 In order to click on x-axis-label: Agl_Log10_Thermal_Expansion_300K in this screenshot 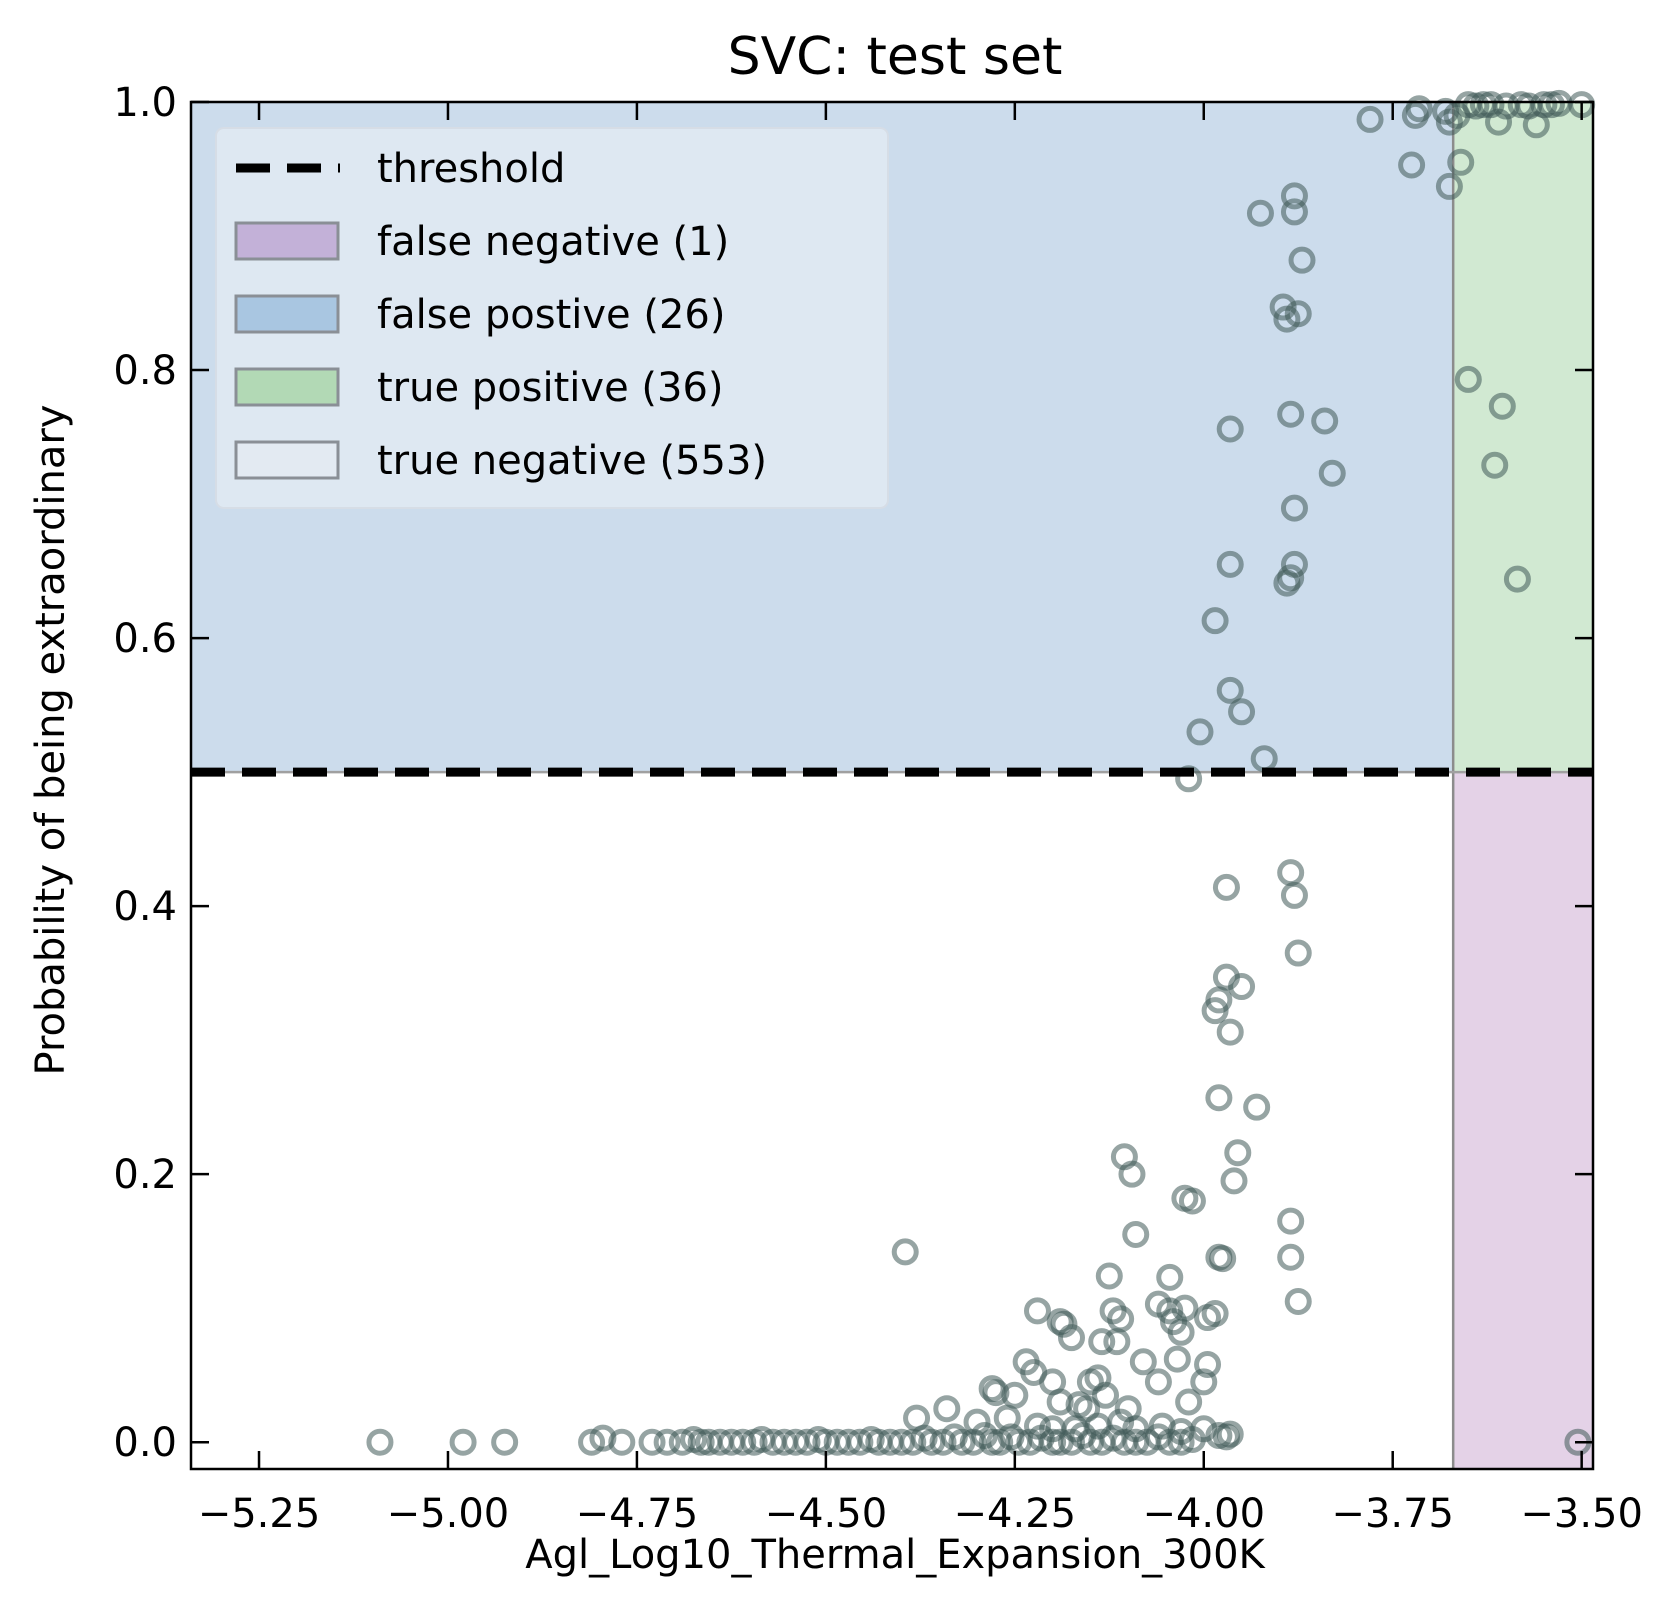, I will do `click(895, 1555)`.